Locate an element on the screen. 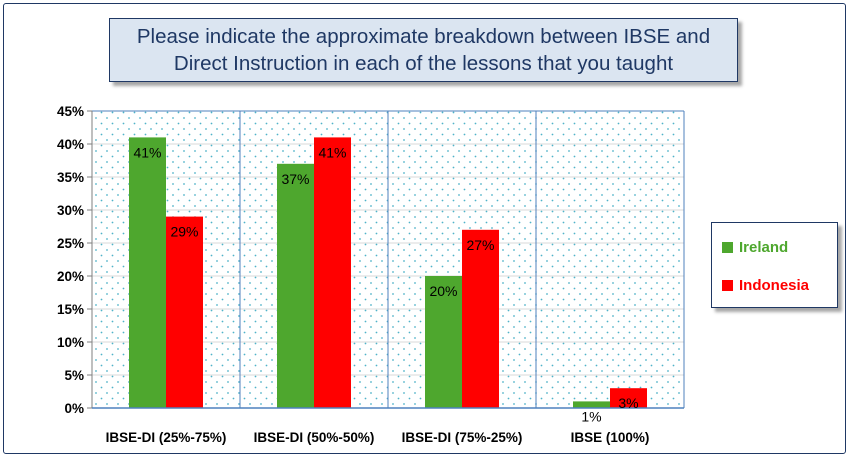 This screenshot has height=459, width=851. y-tick-label: 10% is located at coordinates (70, 342).